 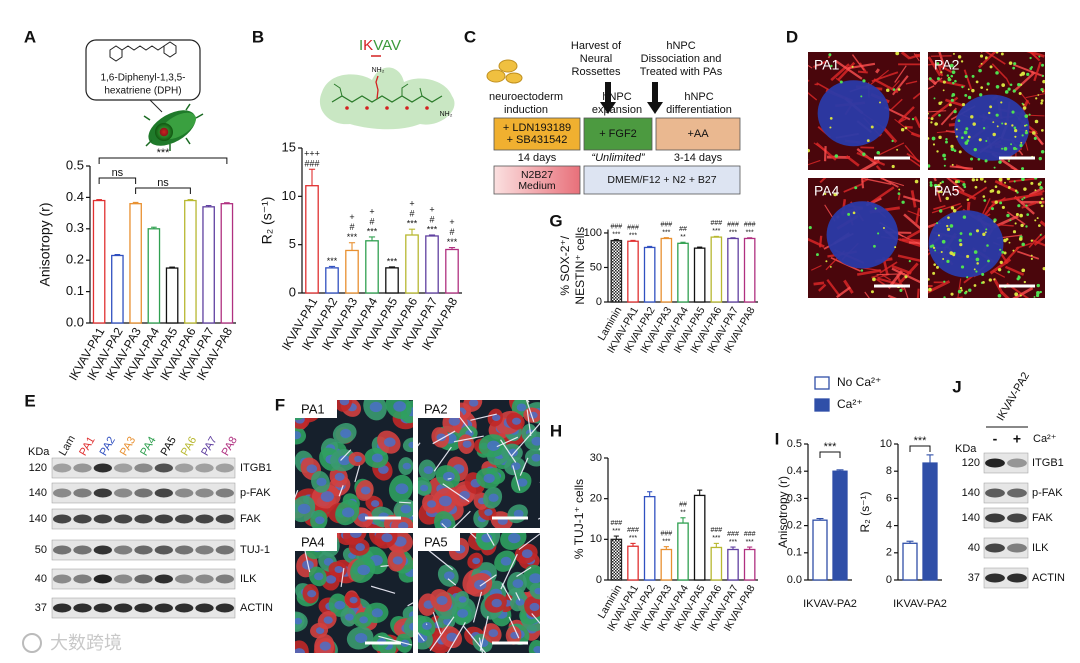 What do you see at coordinates (142, 91) in the screenshot?
I see `molecule-label: hexatriene (DPH)` at bounding box center [142, 91].